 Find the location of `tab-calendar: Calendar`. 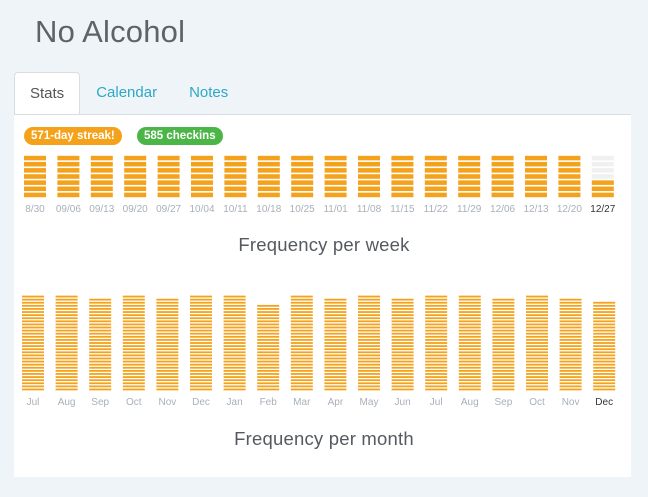

tab-calendar: Calendar is located at coordinates (127, 92).